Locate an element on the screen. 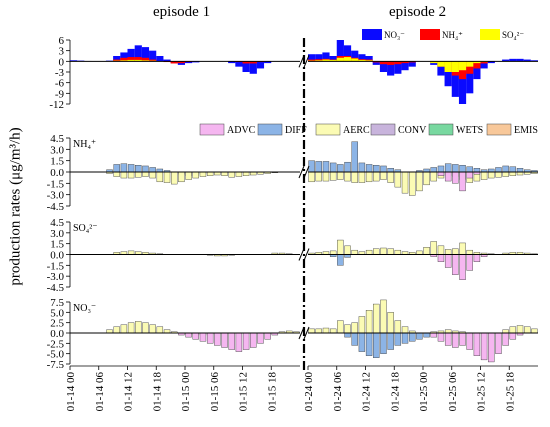 This screenshot has height=427, width=550. panel-label: SO₄²⁻ is located at coordinates (85, 228).